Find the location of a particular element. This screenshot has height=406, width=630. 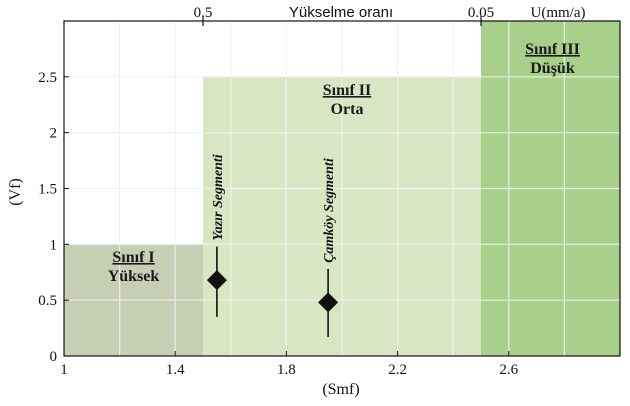

top-axis-tick-label: 0.05 is located at coordinates (481, 13).